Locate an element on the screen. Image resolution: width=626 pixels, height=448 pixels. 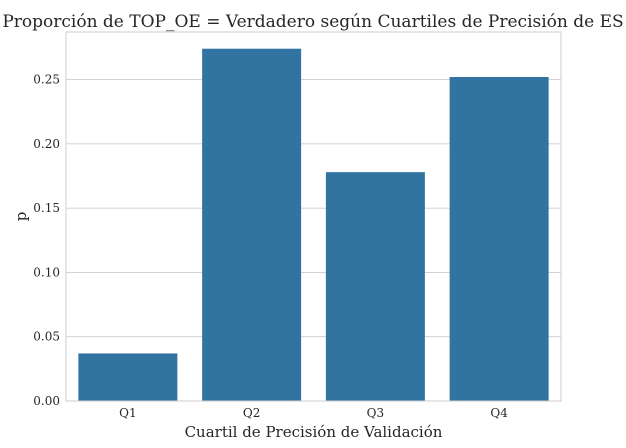
x-axis-label: Cuartil de Precisión de Validación is located at coordinates (314, 432).